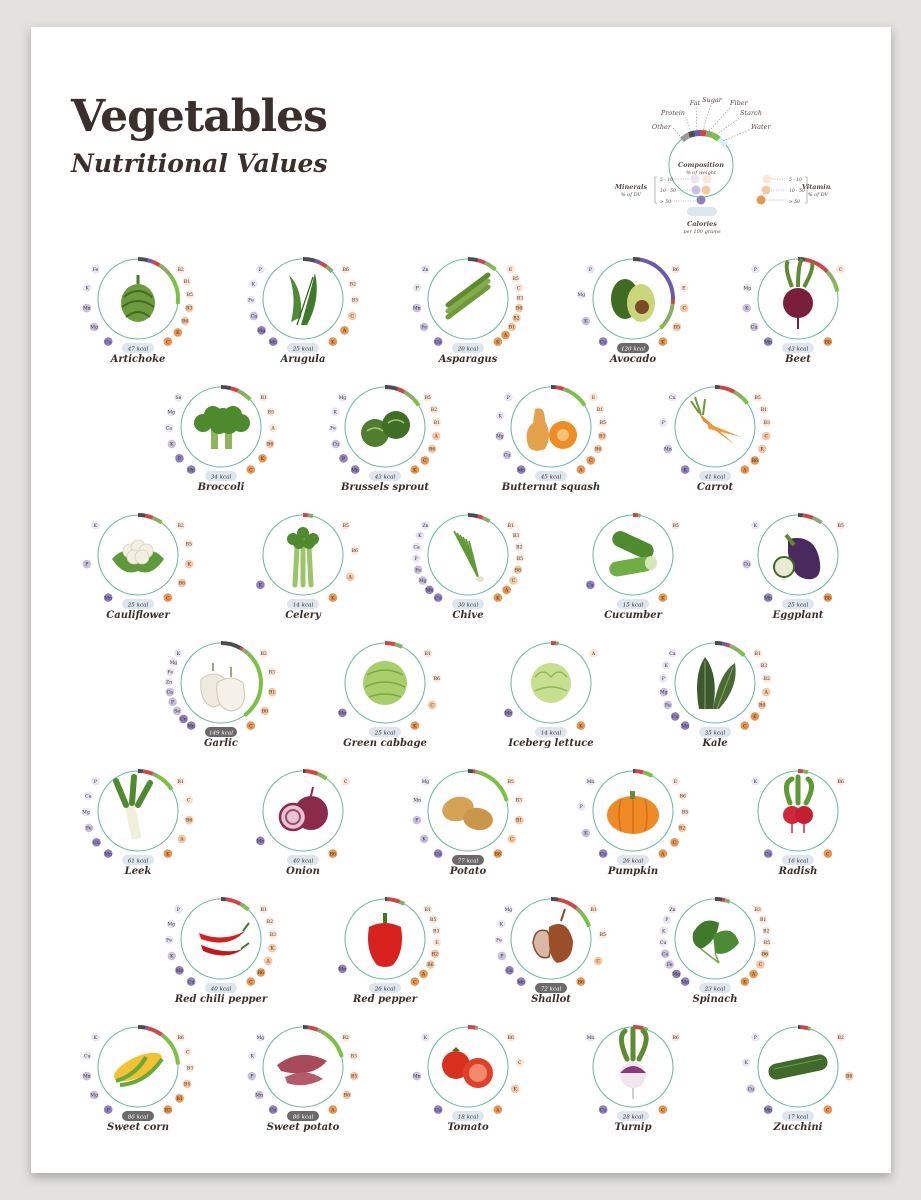 Image resolution: width=921 pixels, height=1200 pixels. I want to click on composition-arc-fat, so click(147, 1028).